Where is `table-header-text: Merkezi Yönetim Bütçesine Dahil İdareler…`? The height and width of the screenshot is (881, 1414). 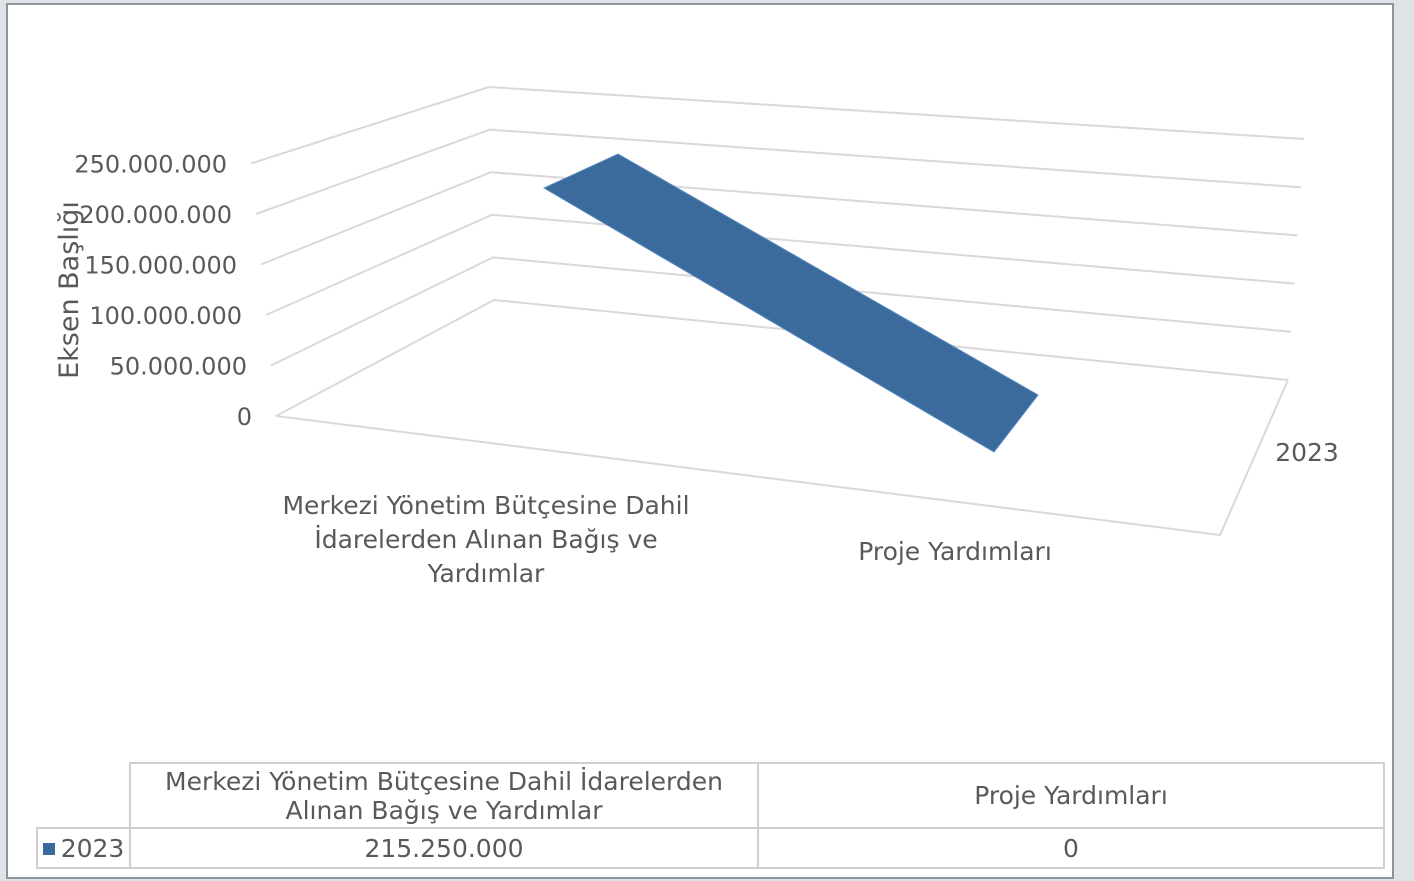 table-header-text: Merkezi Yönetim Bütçesine Dahil İdareler… is located at coordinates (444, 781).